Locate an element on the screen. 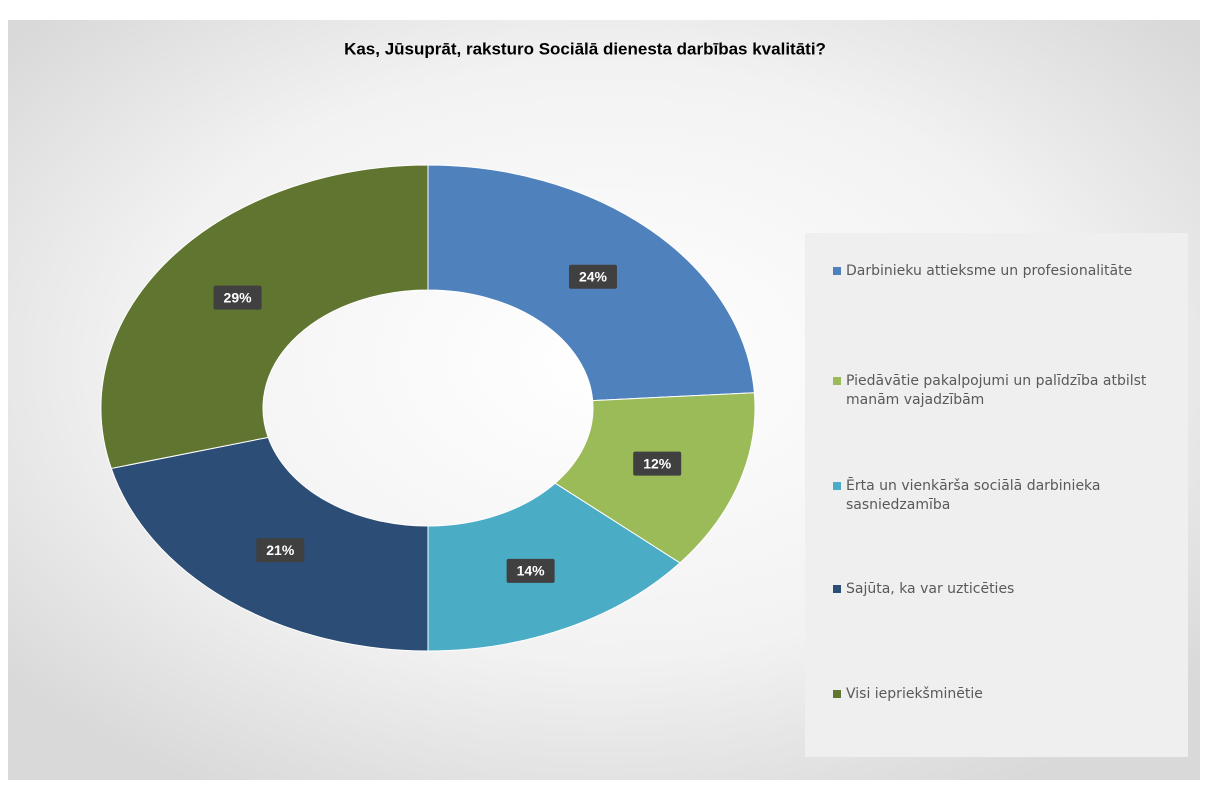 The width and height of the screenshot is (1206, 796). data-label: 14% is located at coordinates (531, 571).